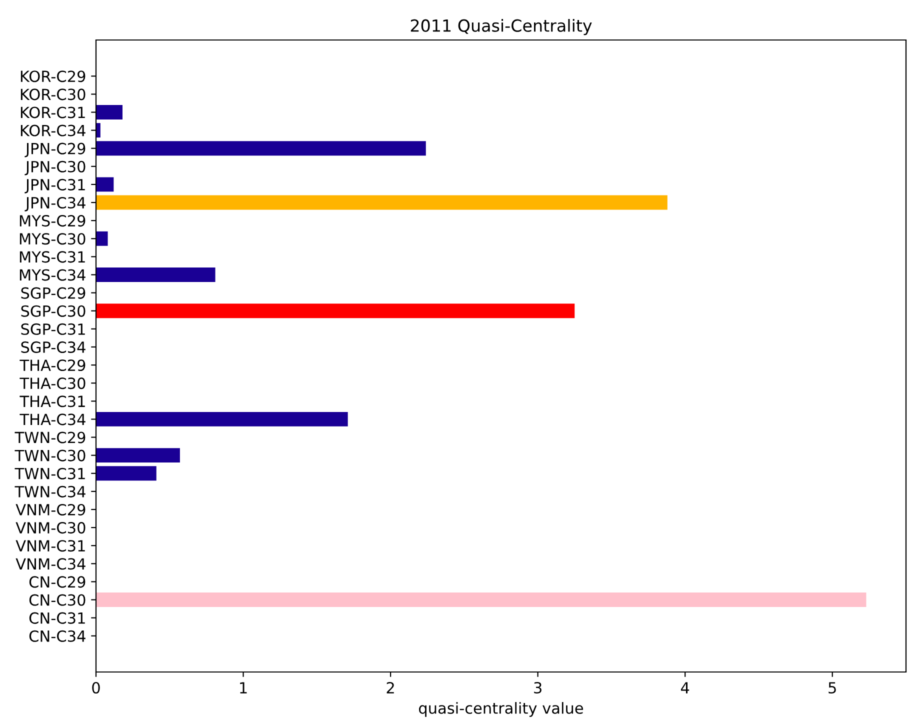 This screenshot has width=911, height=727. What do you see at coordinates (57, 618) in the screenshot?
I see `y-tick-label: CN-C31` at bounding box center [57, 618].